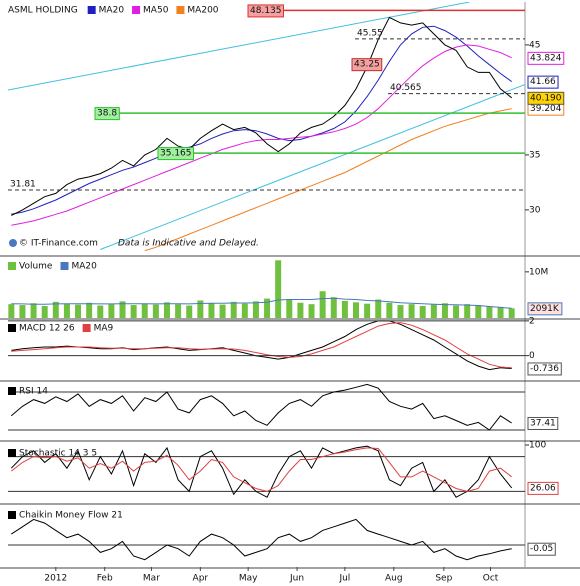  I want to click on y-tick-label: 45, so click(534, 45).